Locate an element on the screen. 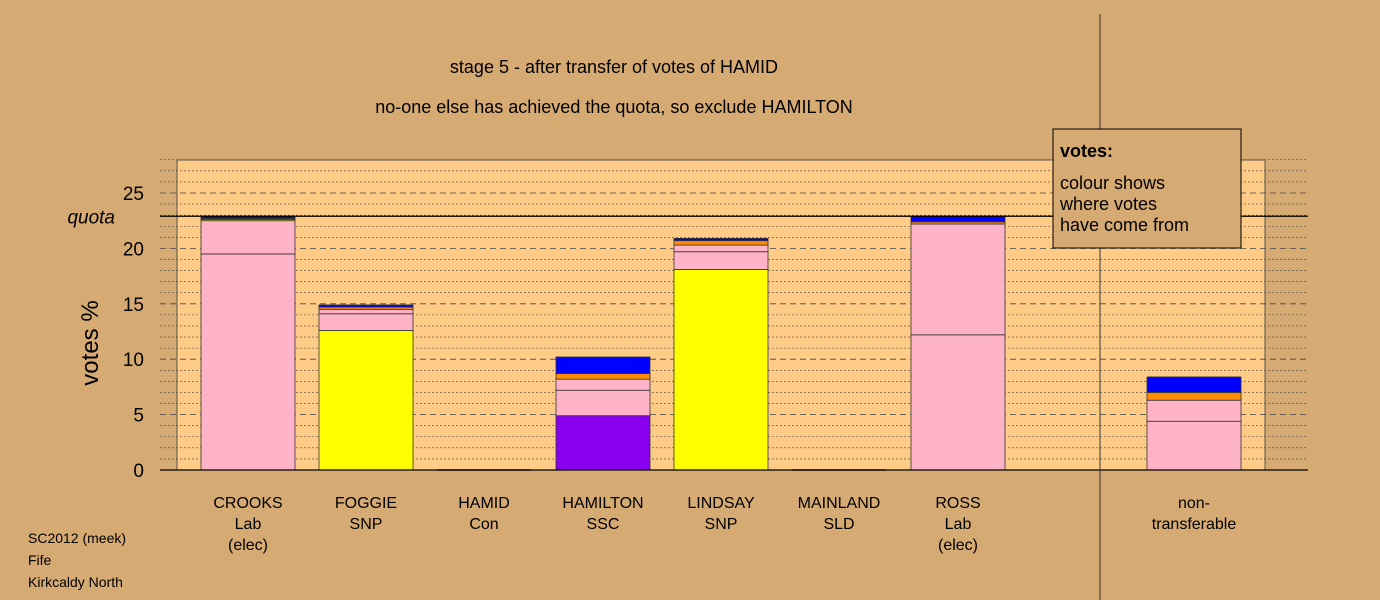  candidate-label: Con is located at coordinates (483, 524).